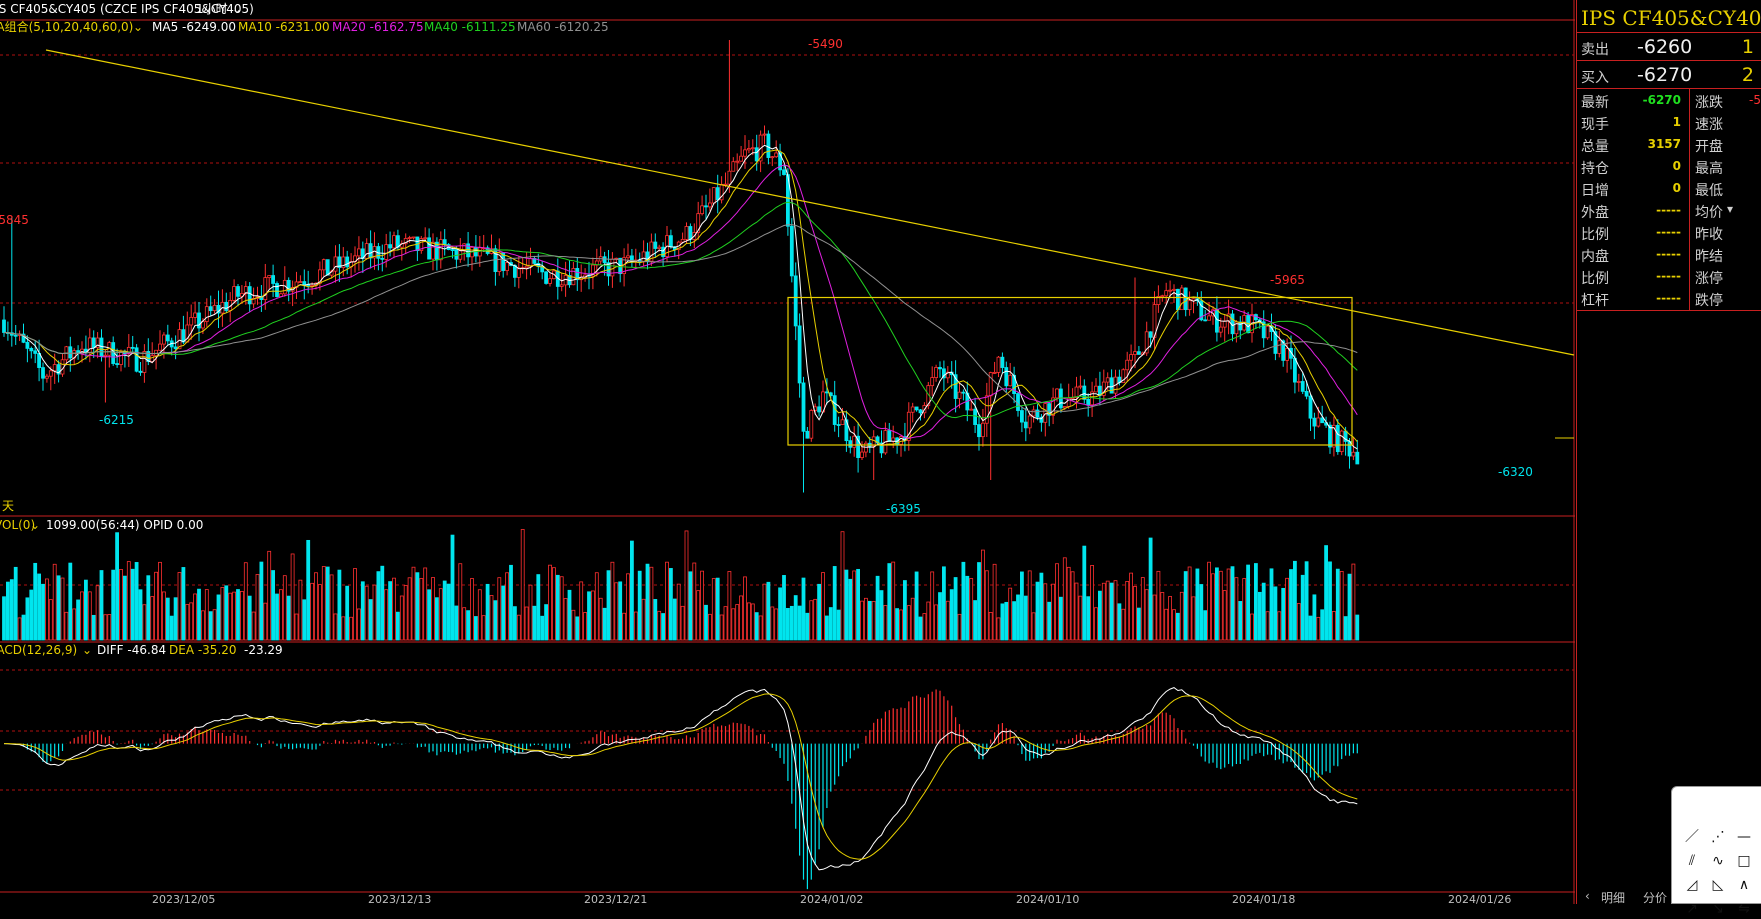 This screenshot has height=919, width=1761. What do you see at coordinates (1669, 298) in the screenshot?
I see `quote-row: 杠杆 ----- 跌停` at bounding box center [1669, 298].